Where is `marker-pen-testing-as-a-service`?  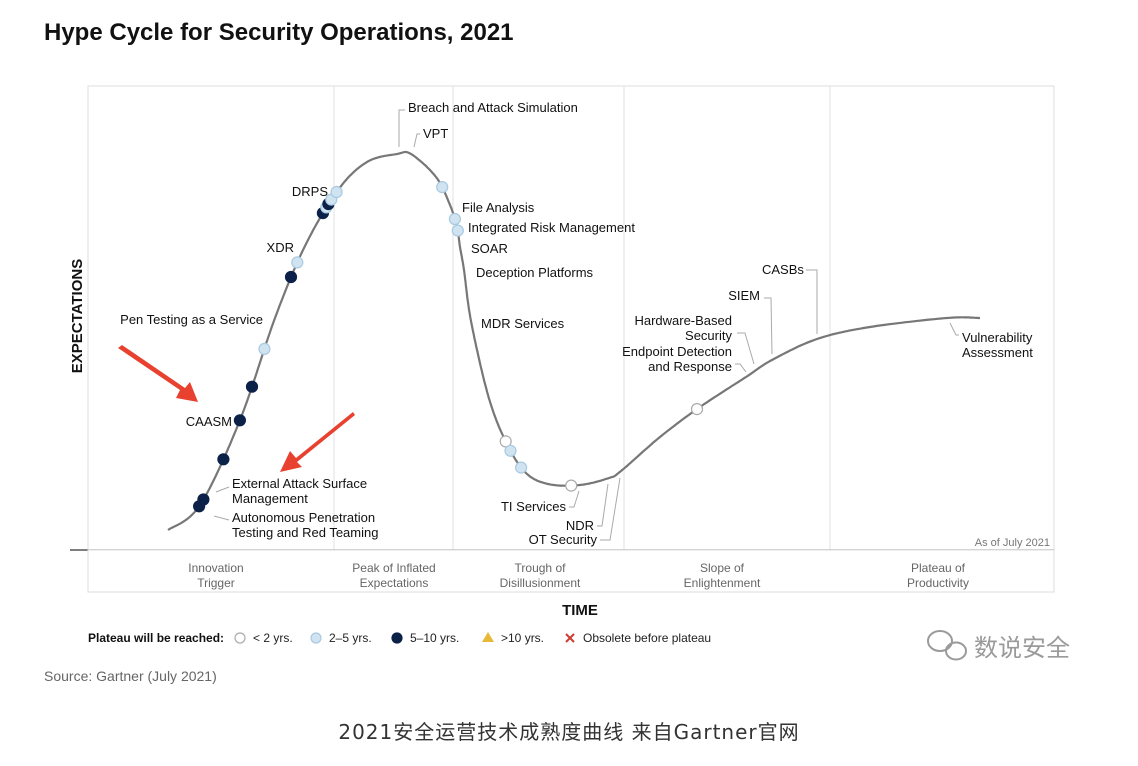
marker-pen-testing-as-a-service is located at coordinates (239, 420).